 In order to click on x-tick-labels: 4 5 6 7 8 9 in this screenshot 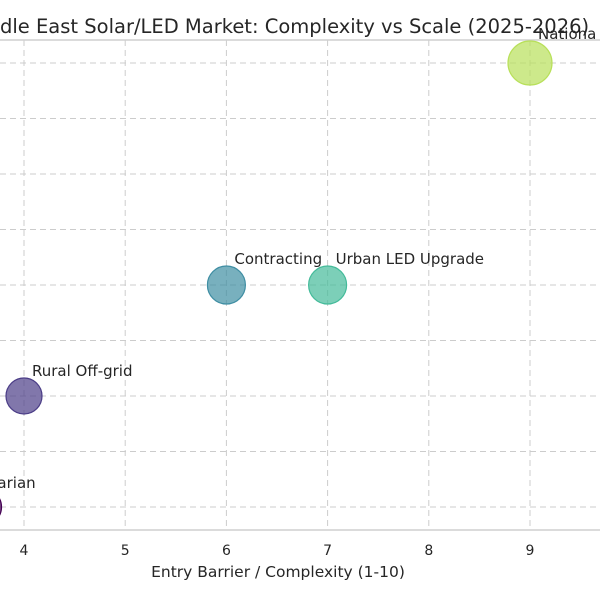, I will do `click(277, 551)`.